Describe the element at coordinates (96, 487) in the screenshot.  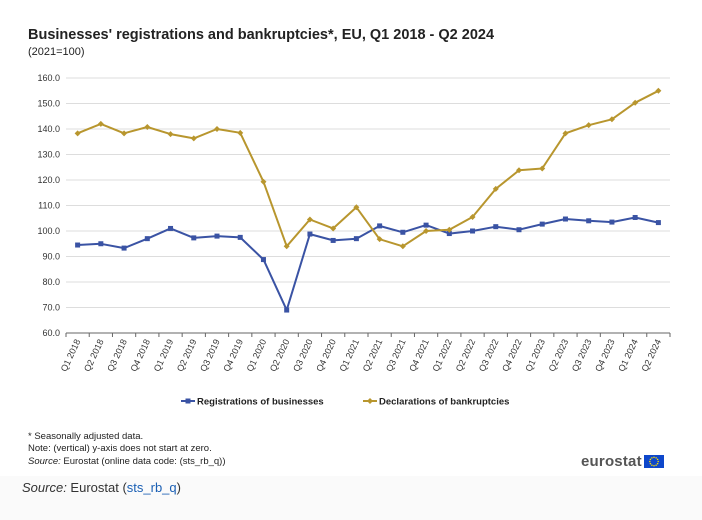
I see `footer-source-prefix: Eurostat (` at that location.